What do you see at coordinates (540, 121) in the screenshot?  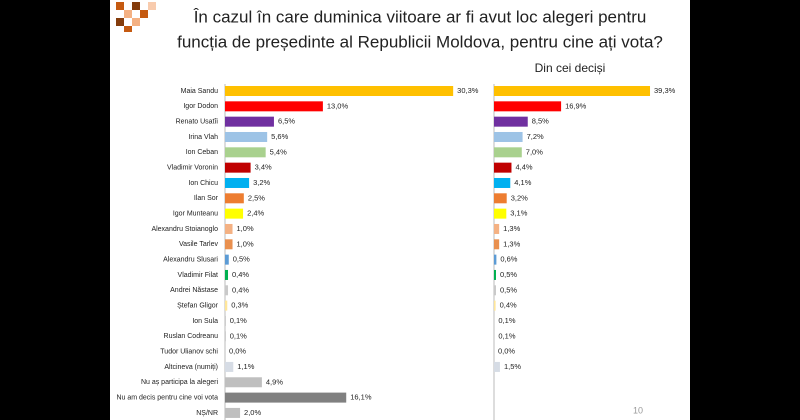 I see `value-label: 8,5%` at bounding box center [540, 121].